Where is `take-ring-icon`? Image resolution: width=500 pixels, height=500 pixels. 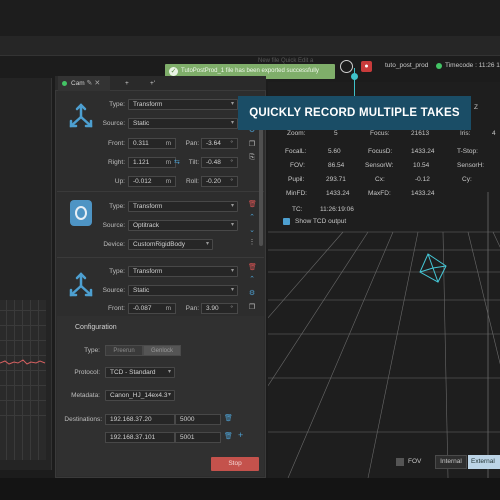
take-ring-icon is located at coordinates (346, 66).